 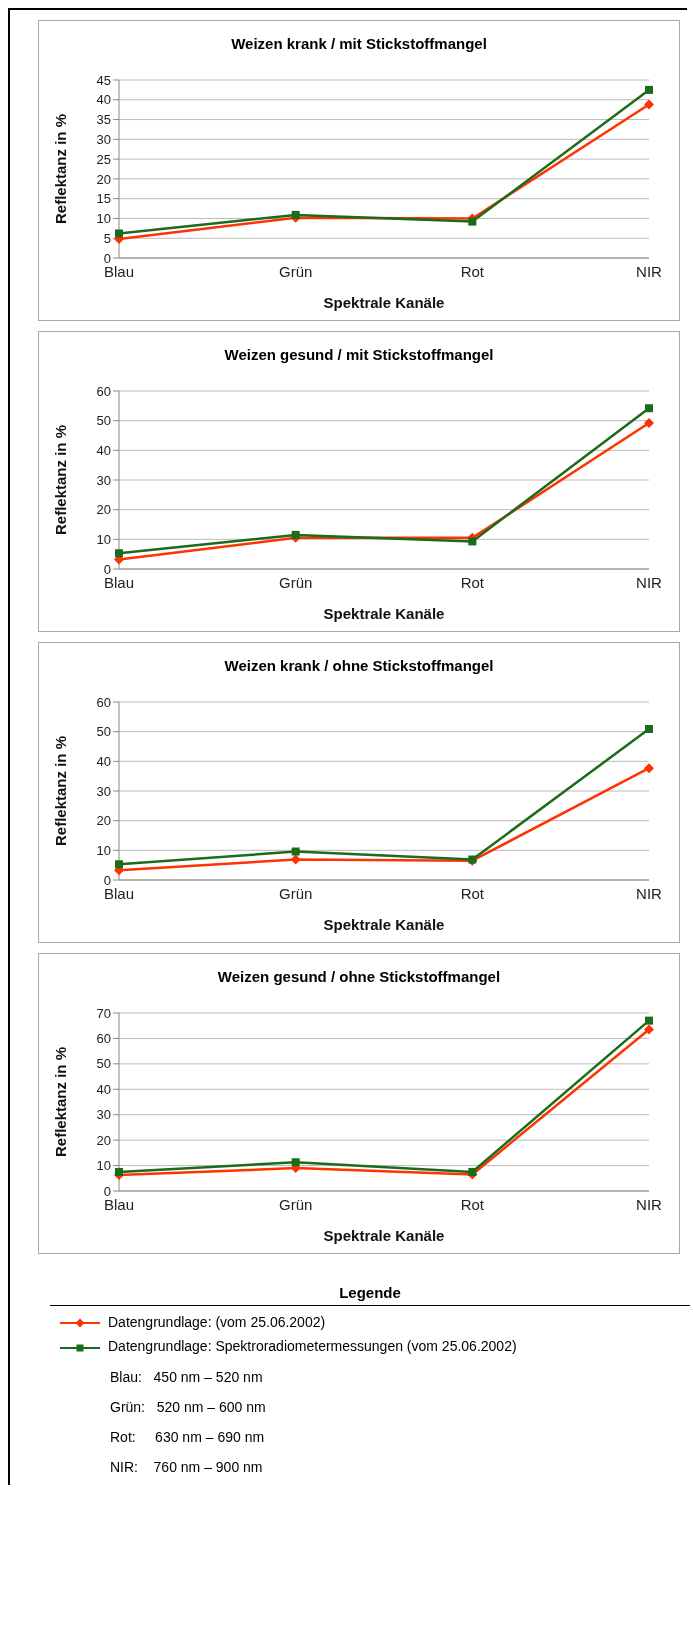 I want to click on y-tick-label: 45, so click(x=103, y=80).